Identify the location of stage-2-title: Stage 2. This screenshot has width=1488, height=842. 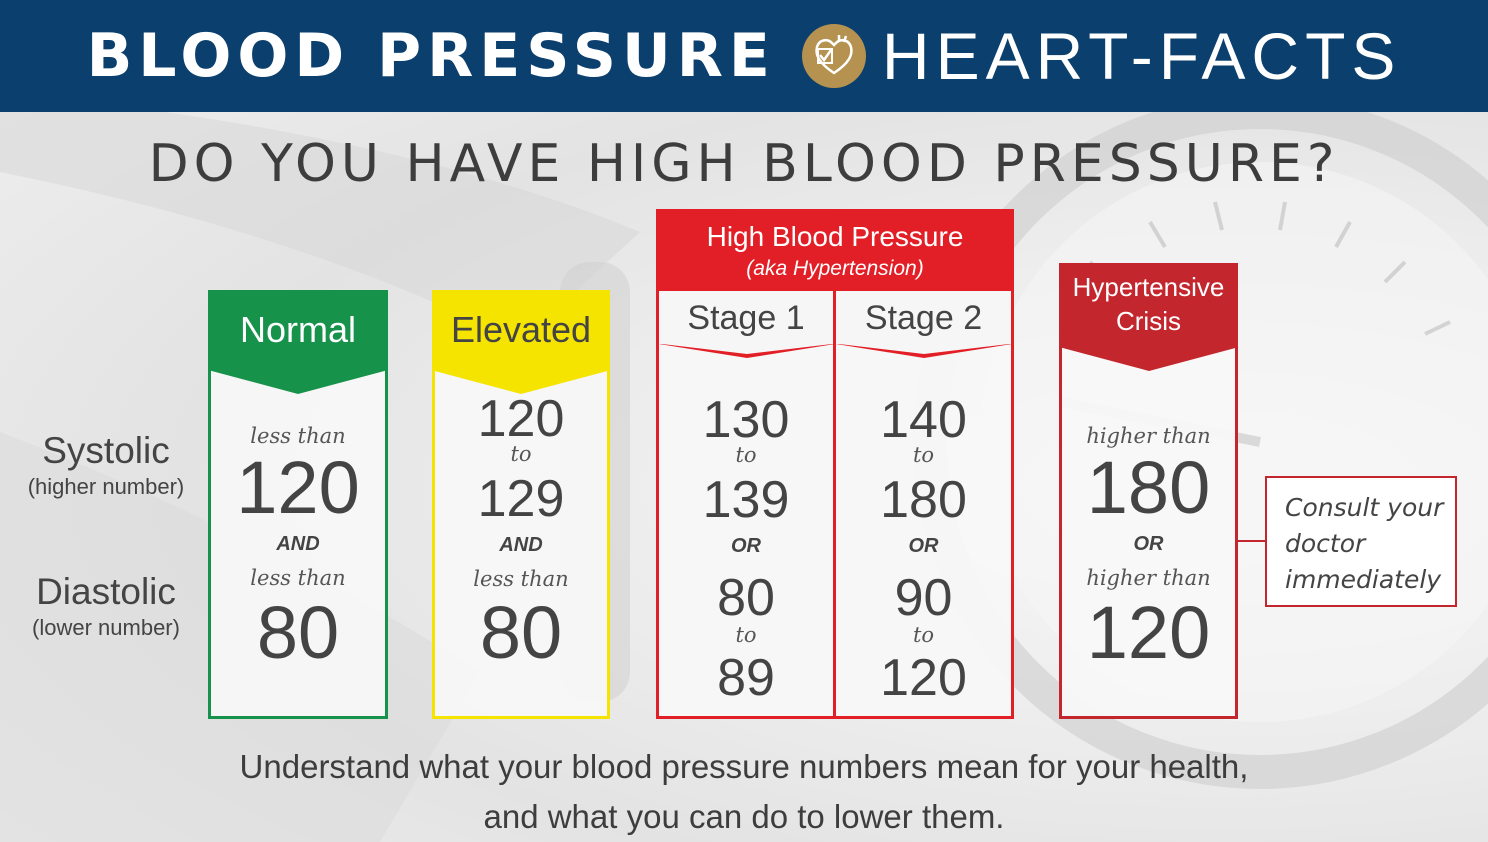
(923, 317).